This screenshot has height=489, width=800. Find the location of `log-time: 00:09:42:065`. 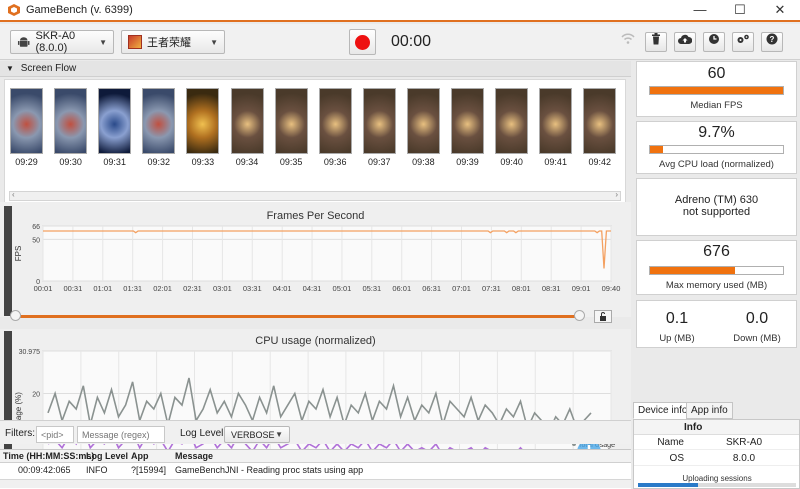

log-time: 00:09:42:065 is located at coordinates (44, 470).